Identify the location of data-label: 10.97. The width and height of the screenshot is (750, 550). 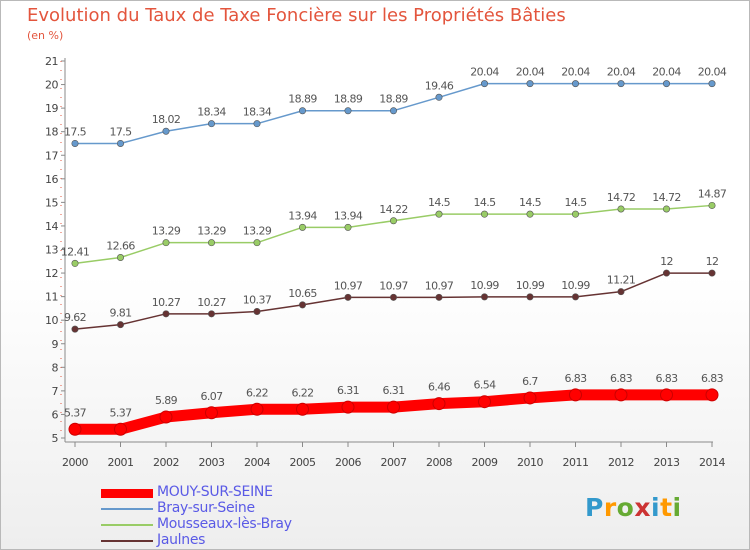
(348, 285).